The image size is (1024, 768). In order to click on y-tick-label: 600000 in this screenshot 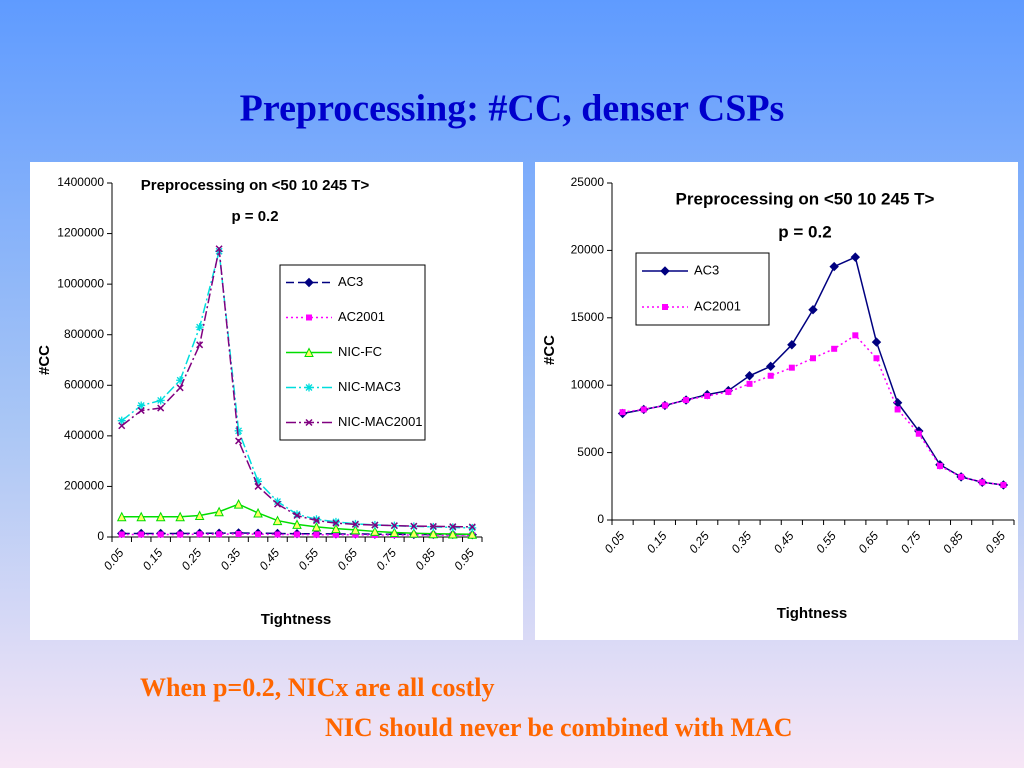, I will do `click(84, 384)`.